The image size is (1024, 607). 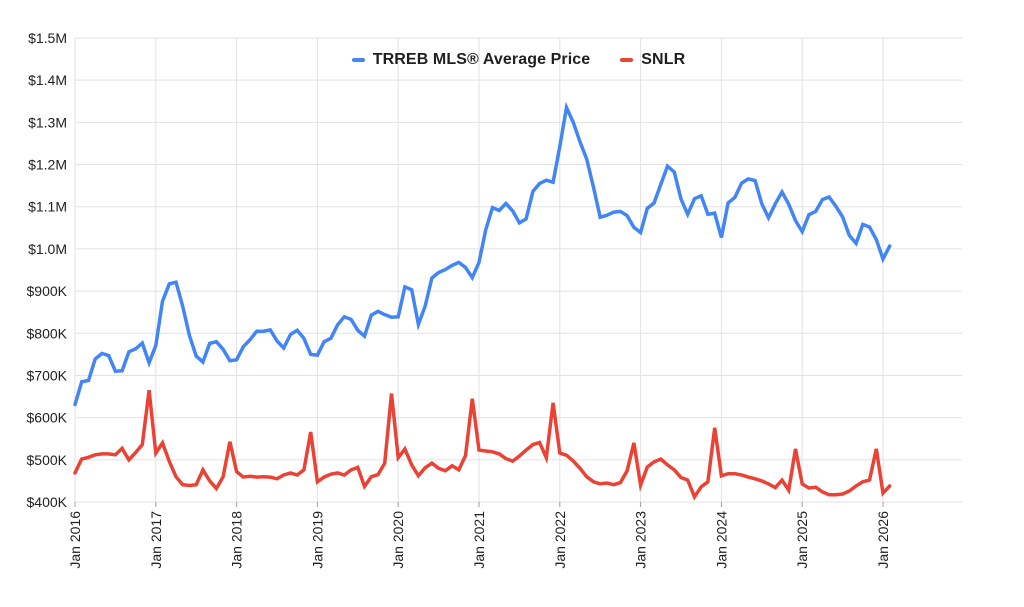 I want to click on x-axis-tick-label: Jan 2019, so click(x=317, y=540).